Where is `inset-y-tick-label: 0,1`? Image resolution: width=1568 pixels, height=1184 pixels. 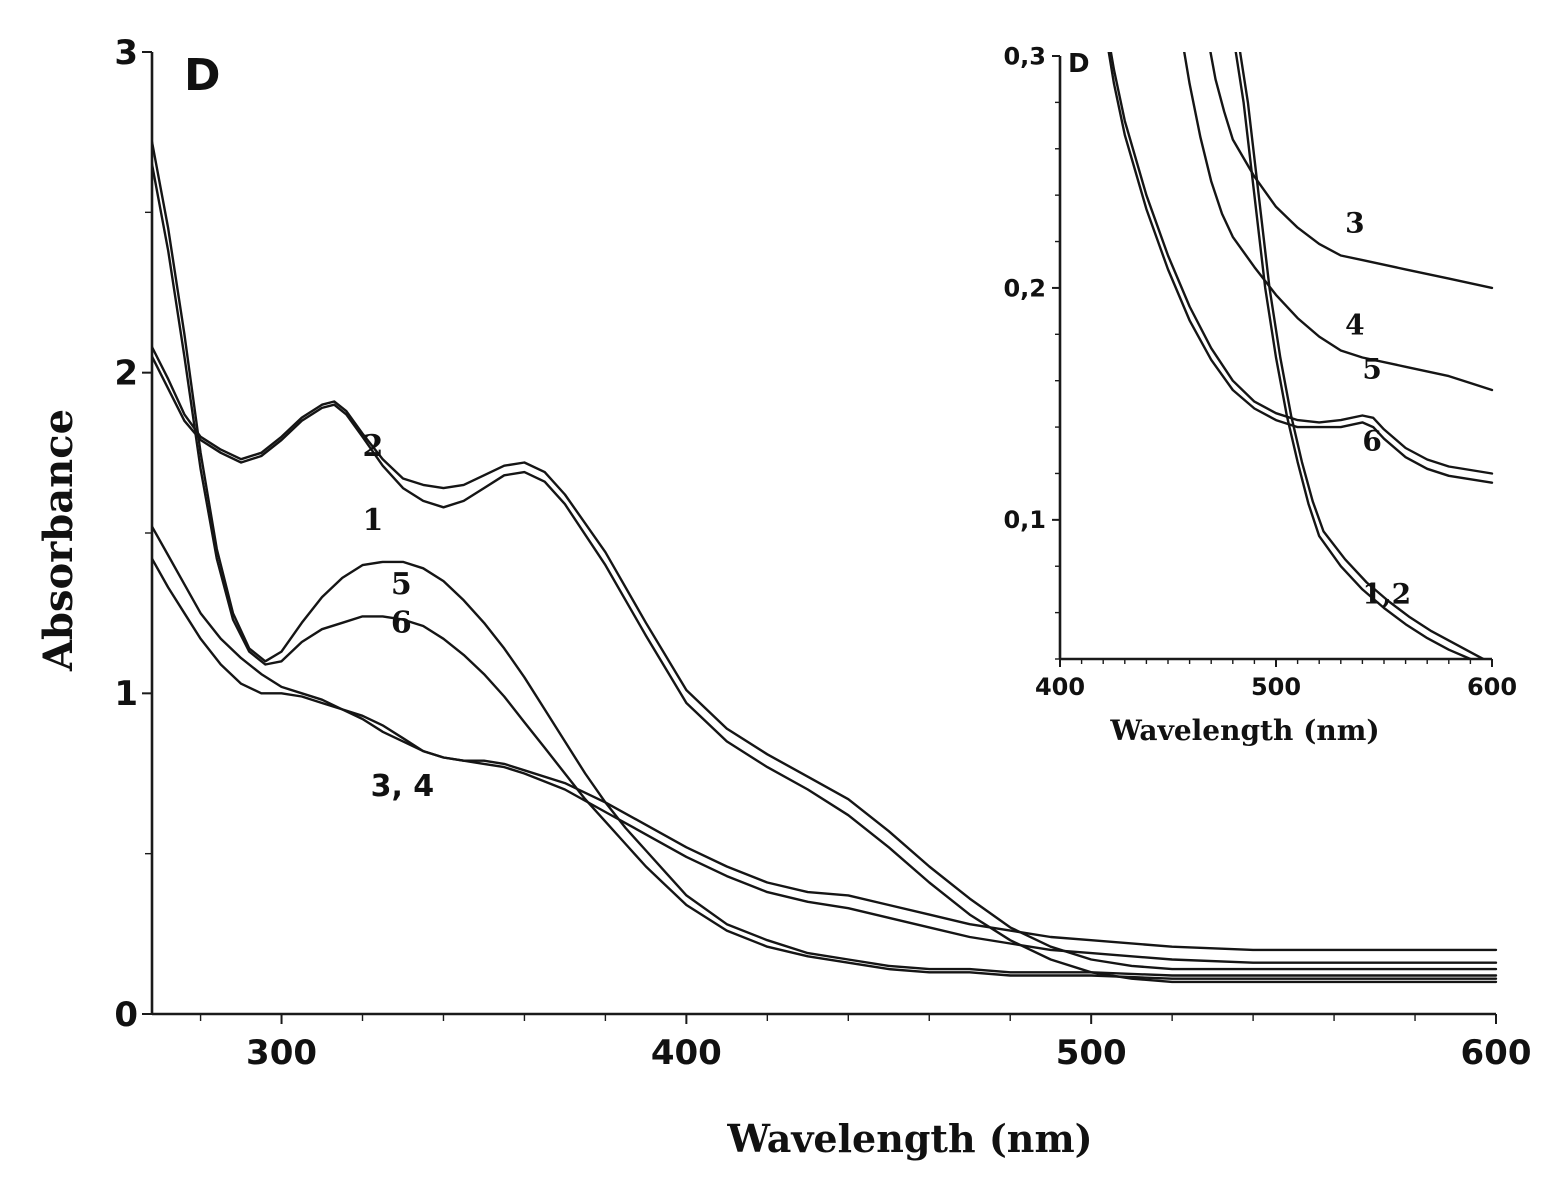 inset-y-tick-label: 0,1 is located at coordinates (1024, 520).